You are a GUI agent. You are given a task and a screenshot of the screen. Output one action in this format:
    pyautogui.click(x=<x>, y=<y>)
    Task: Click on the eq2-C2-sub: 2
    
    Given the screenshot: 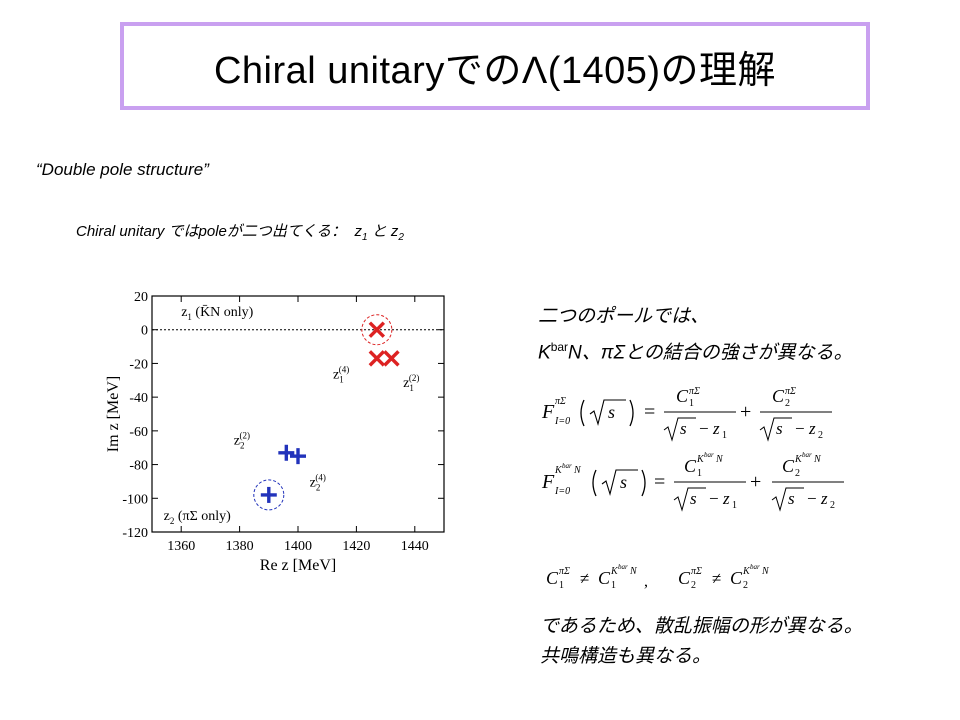 What is the action you would take?
    pyautogui.click(x=797, y=473)
    